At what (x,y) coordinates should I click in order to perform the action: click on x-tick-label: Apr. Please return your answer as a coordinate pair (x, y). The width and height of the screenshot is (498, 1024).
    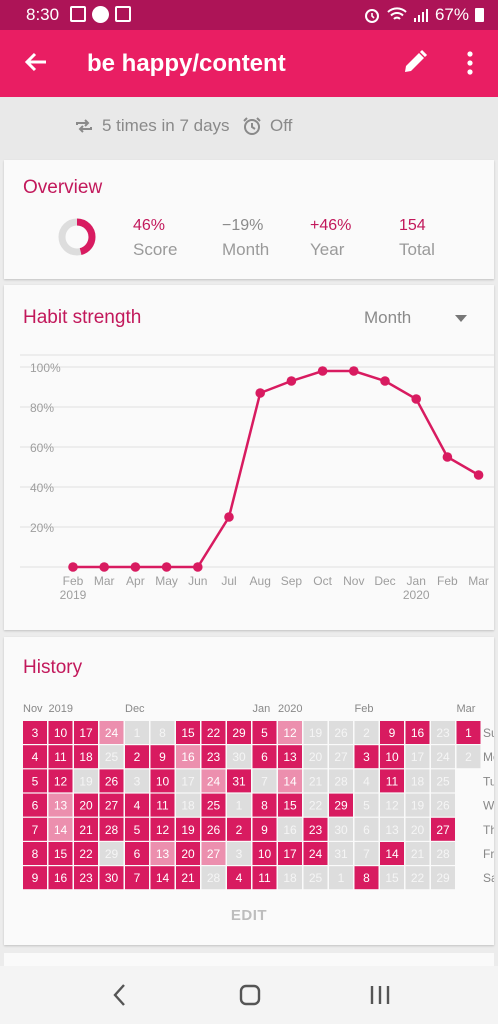
    Looking at the image, I should click on (135, 581).